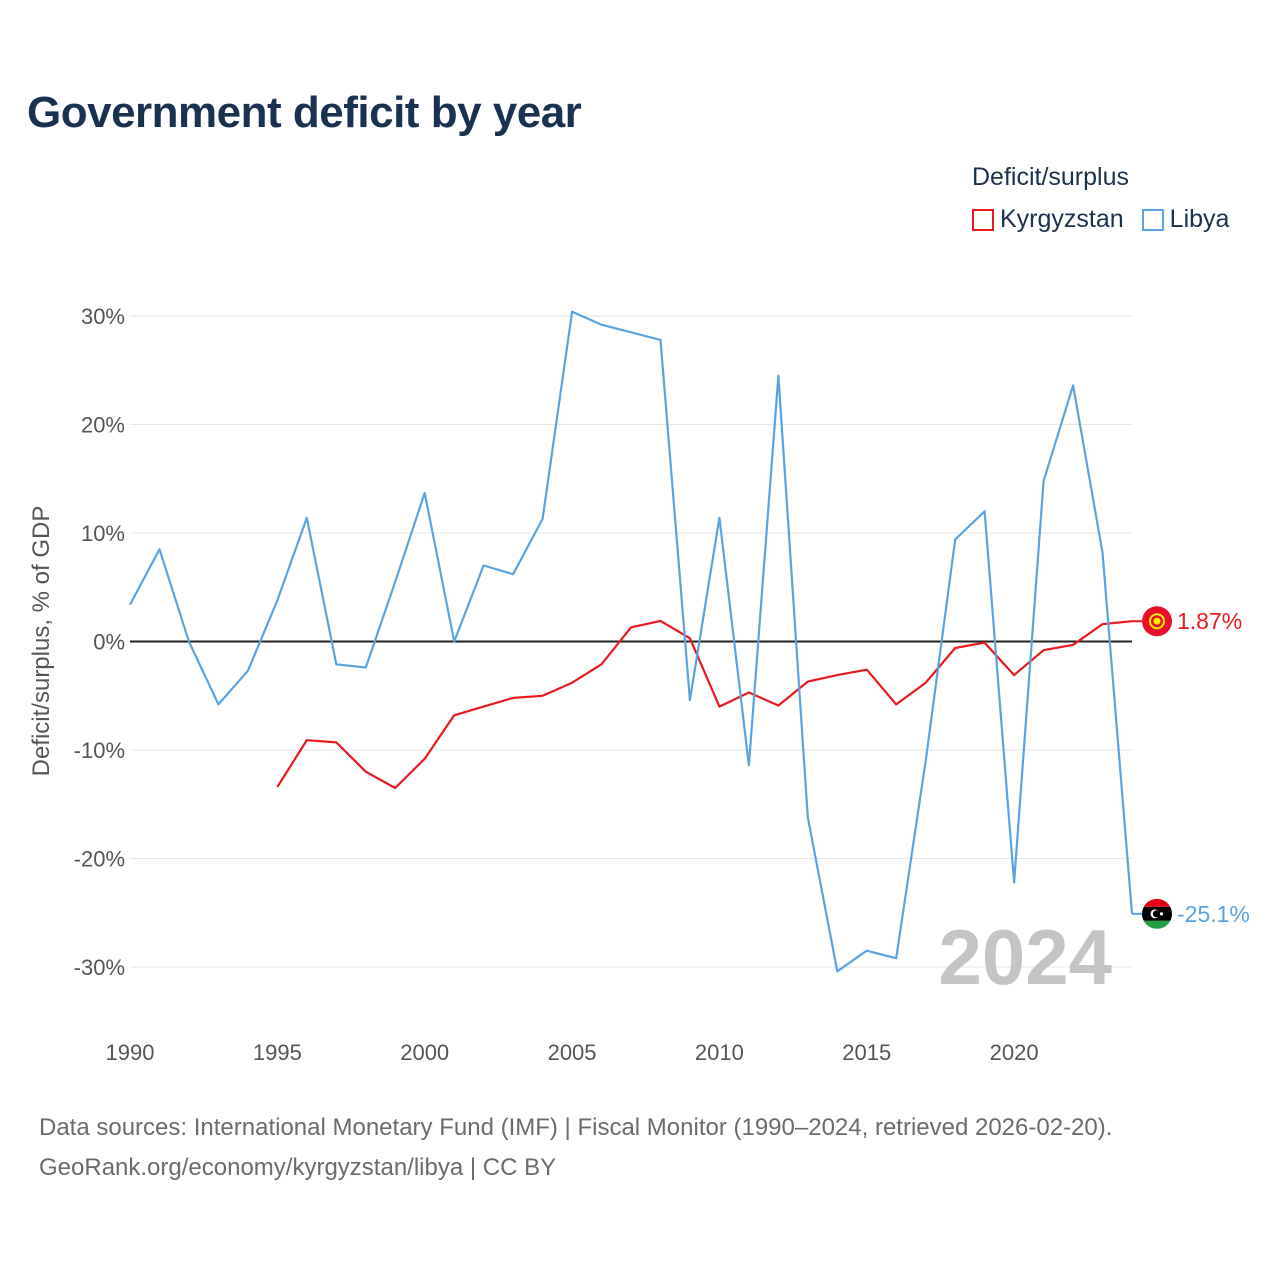 The width and height of the screenshot is (1280, 1280). Describe the element at coordinates (866, 1052) in the screenshot. I see `x-tick-label: 2015` at that location.